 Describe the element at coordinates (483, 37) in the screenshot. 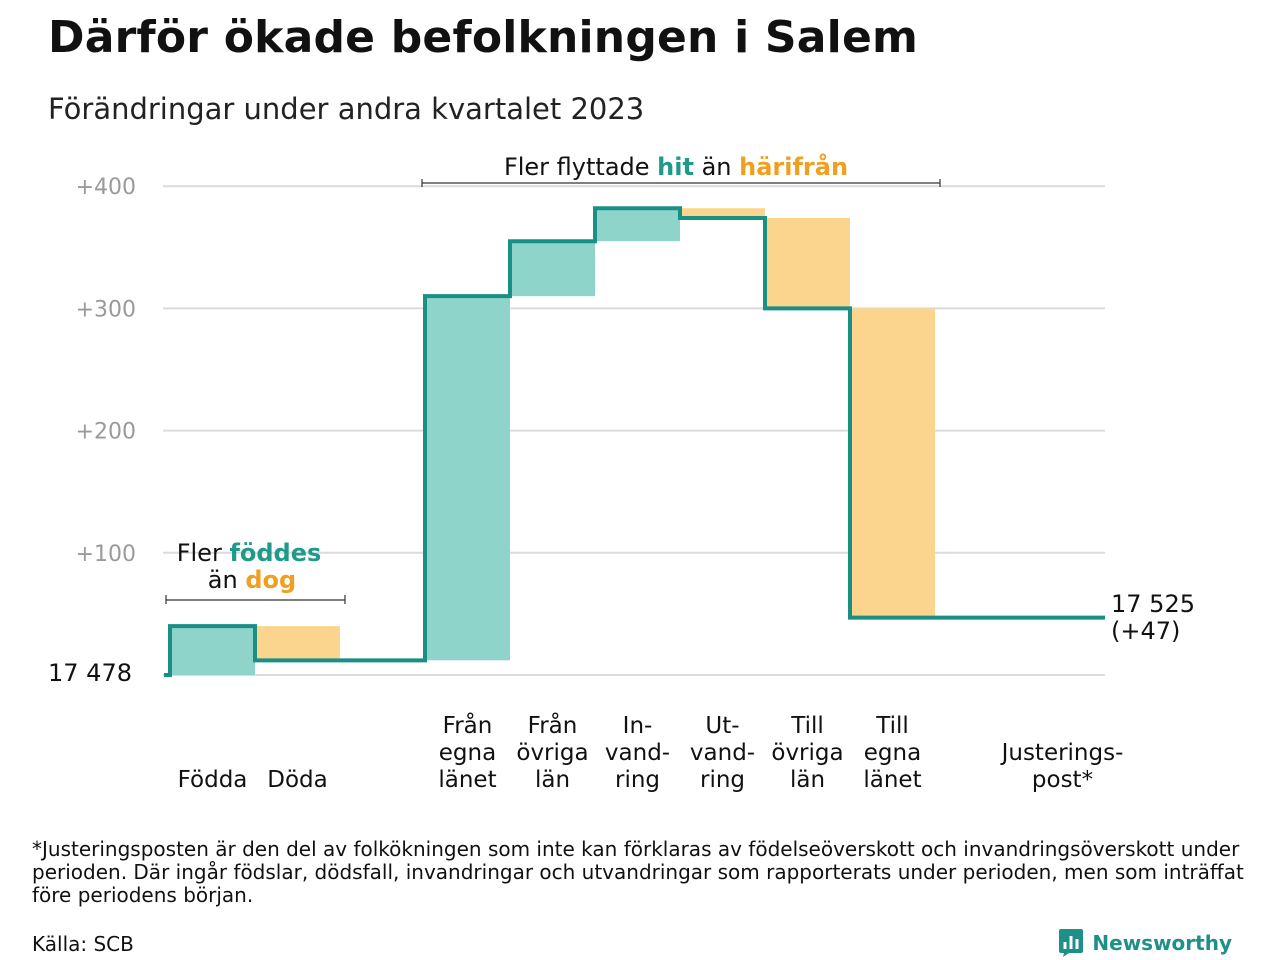

I see `chart-title: Därför ökade befolkningen i Salem` at that location.